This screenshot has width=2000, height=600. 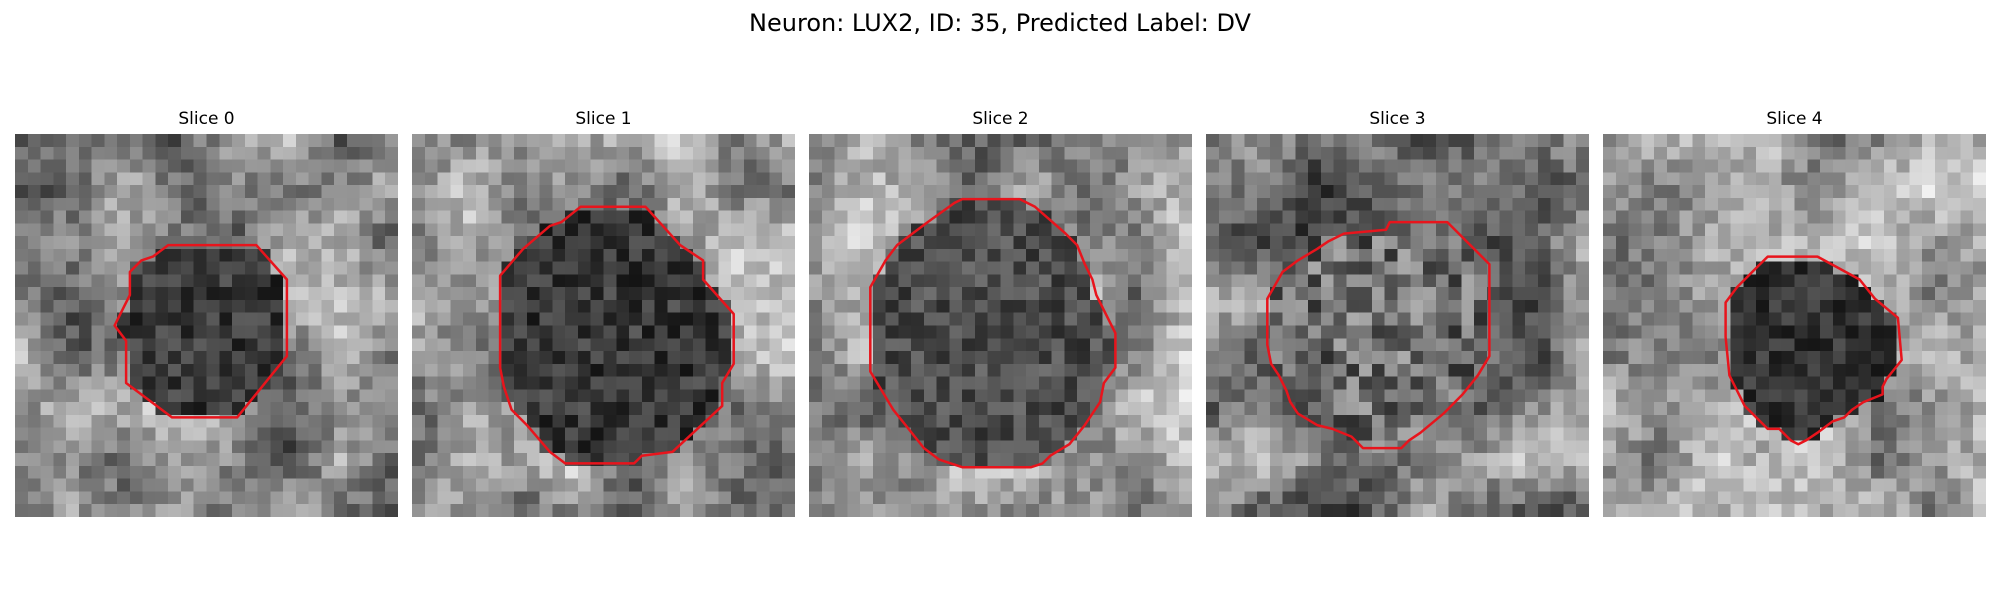 I want to click on slice-title-2: Slice 2, so click(x=1000, y=119).